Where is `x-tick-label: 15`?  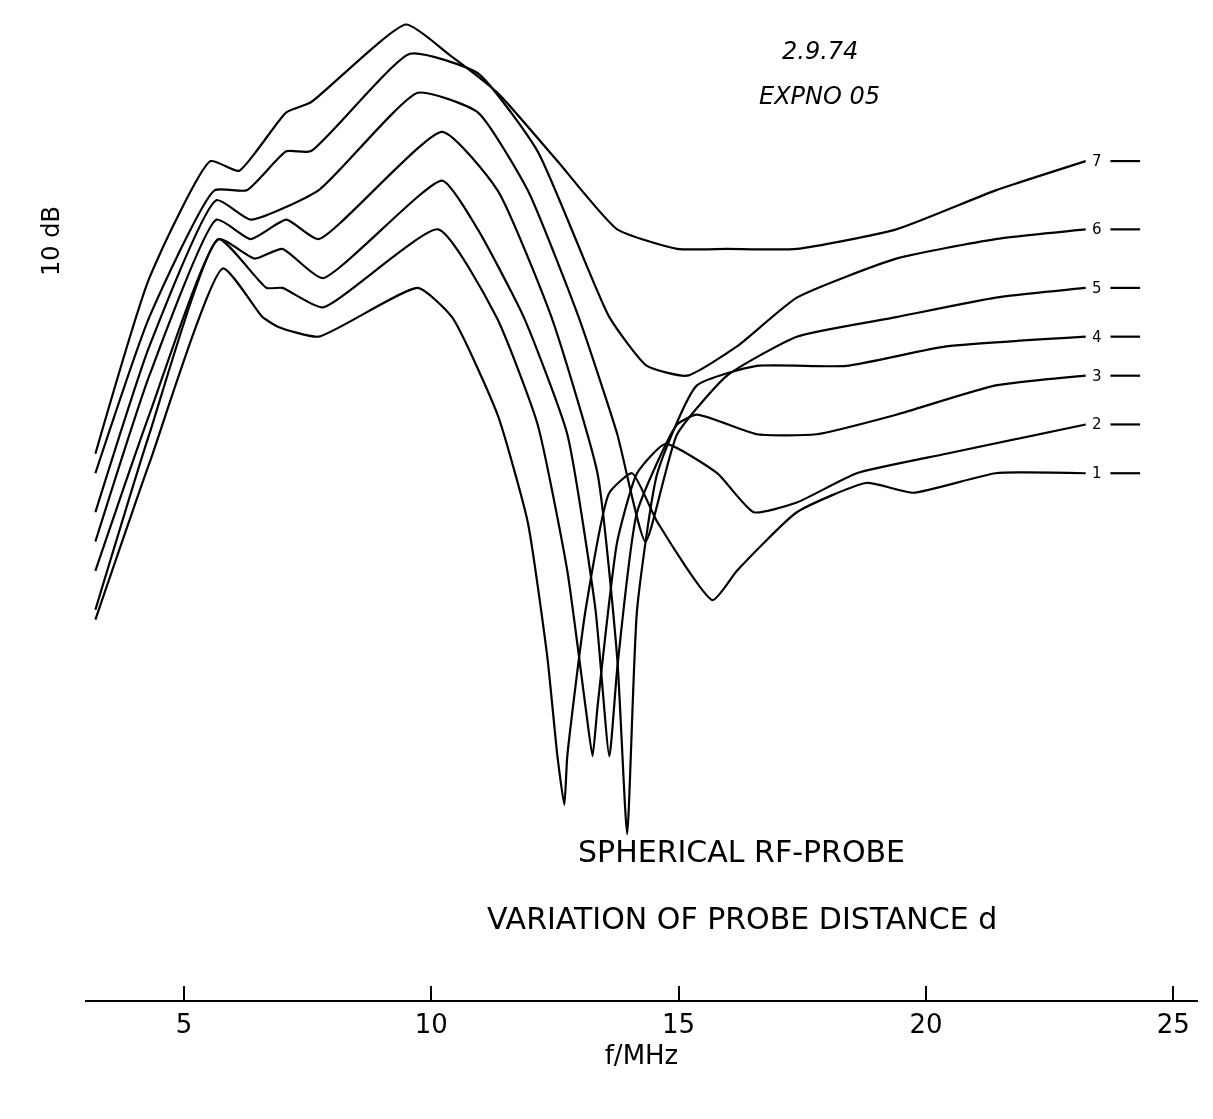
x-tick-label: 15 is located at coordinates (679, 1024).